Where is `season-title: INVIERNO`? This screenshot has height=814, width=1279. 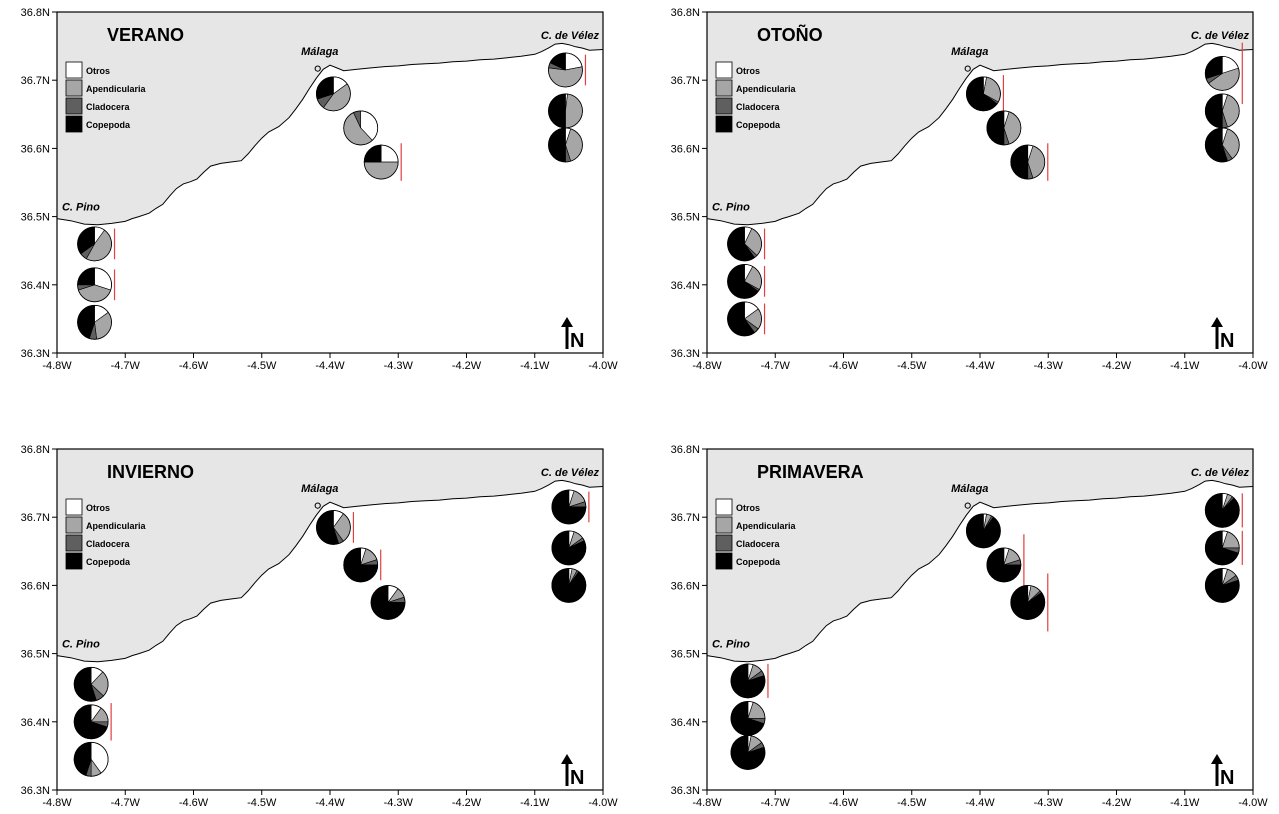
season-title: INVIERNO is located at coordinates (150, 472).